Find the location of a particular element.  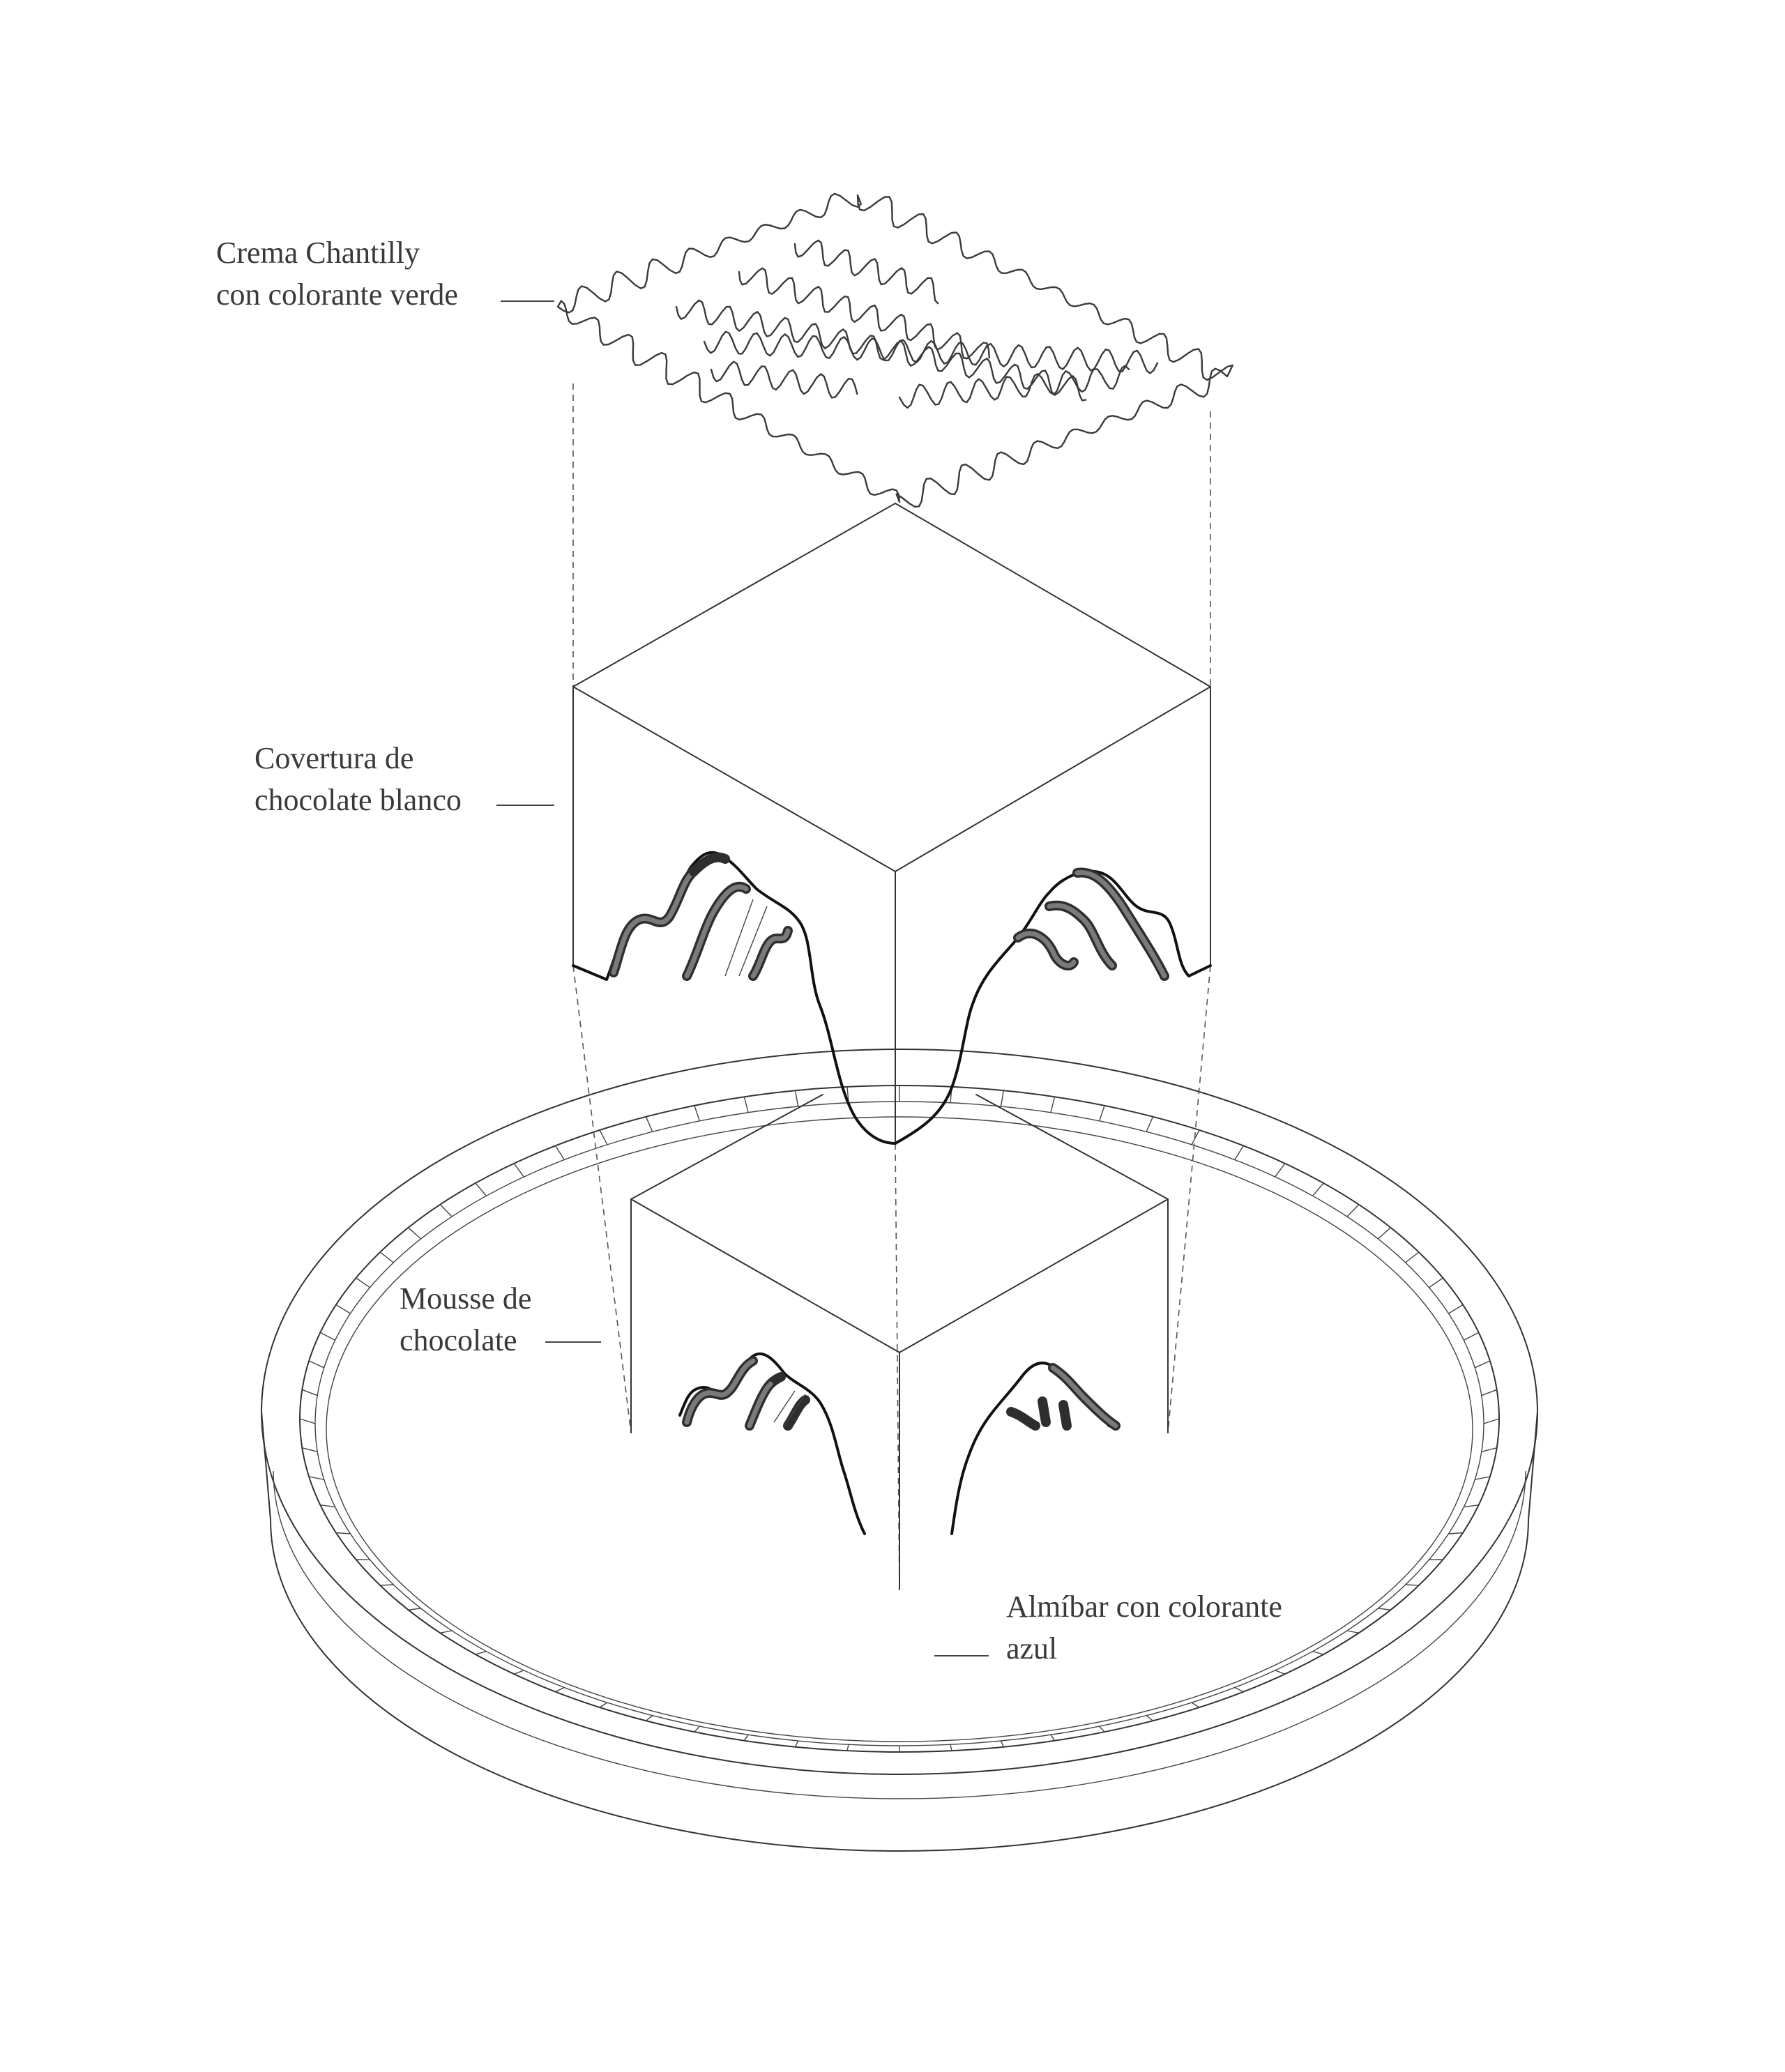

label-line: Covertura de is located at coordinates (358, 758).